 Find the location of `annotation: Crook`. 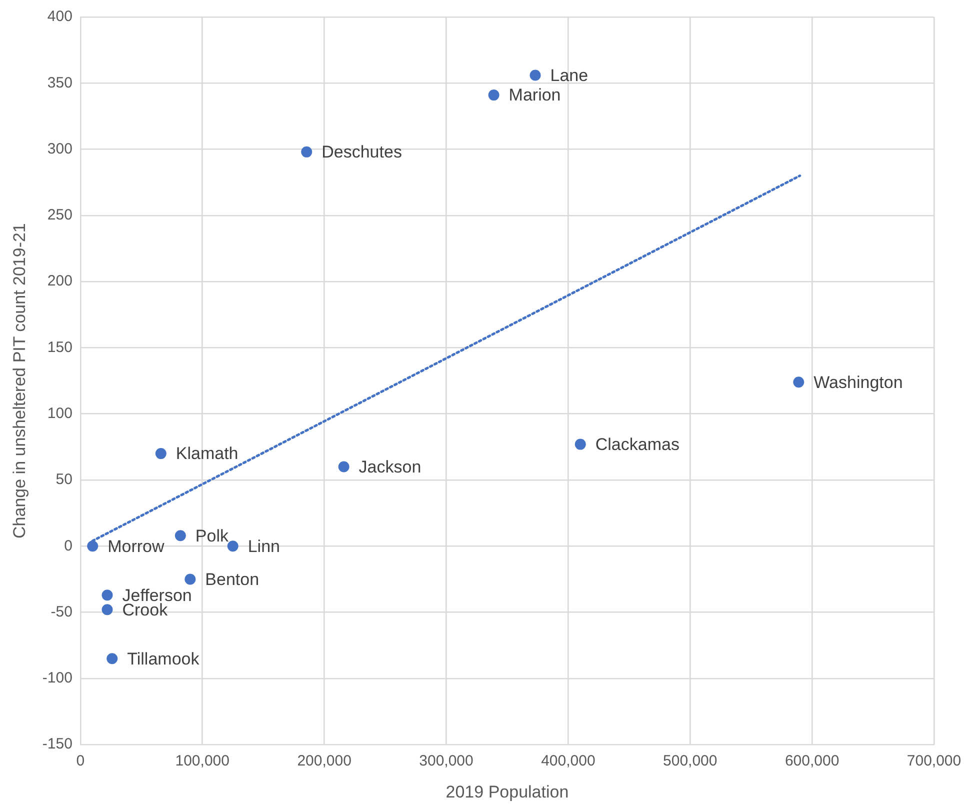

annotation: Crook is located at coordinates (145, 610).